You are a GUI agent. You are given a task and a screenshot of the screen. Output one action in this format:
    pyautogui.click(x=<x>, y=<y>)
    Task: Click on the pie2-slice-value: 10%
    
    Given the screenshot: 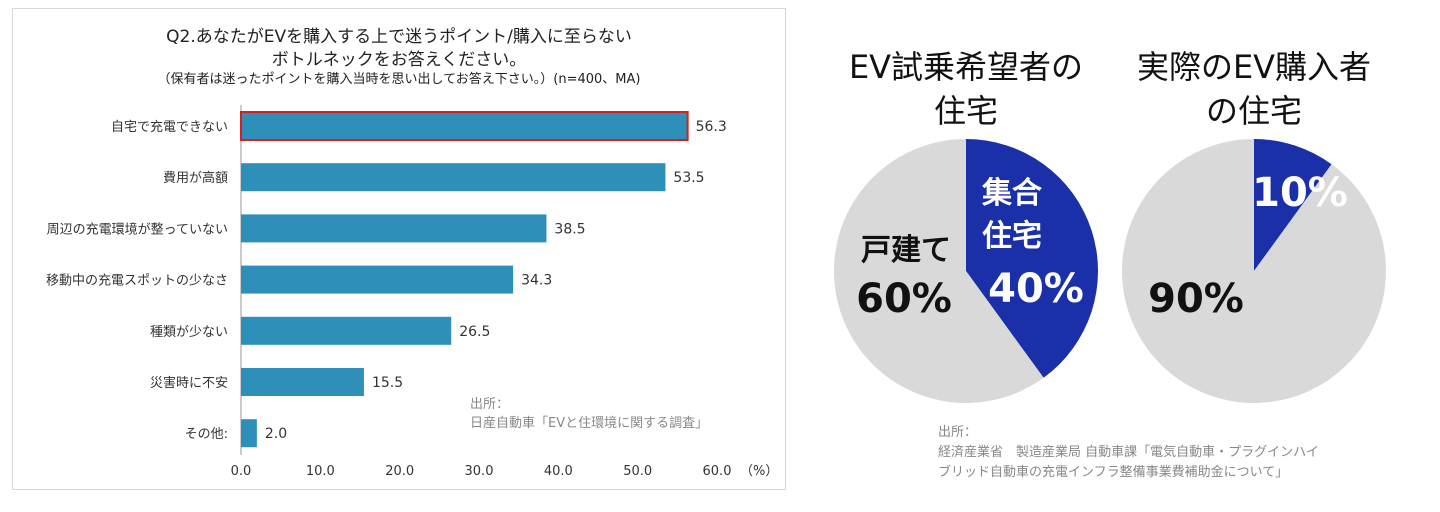 What is the action you would take?
    pyautogui.click(x=1300, y=193)
    